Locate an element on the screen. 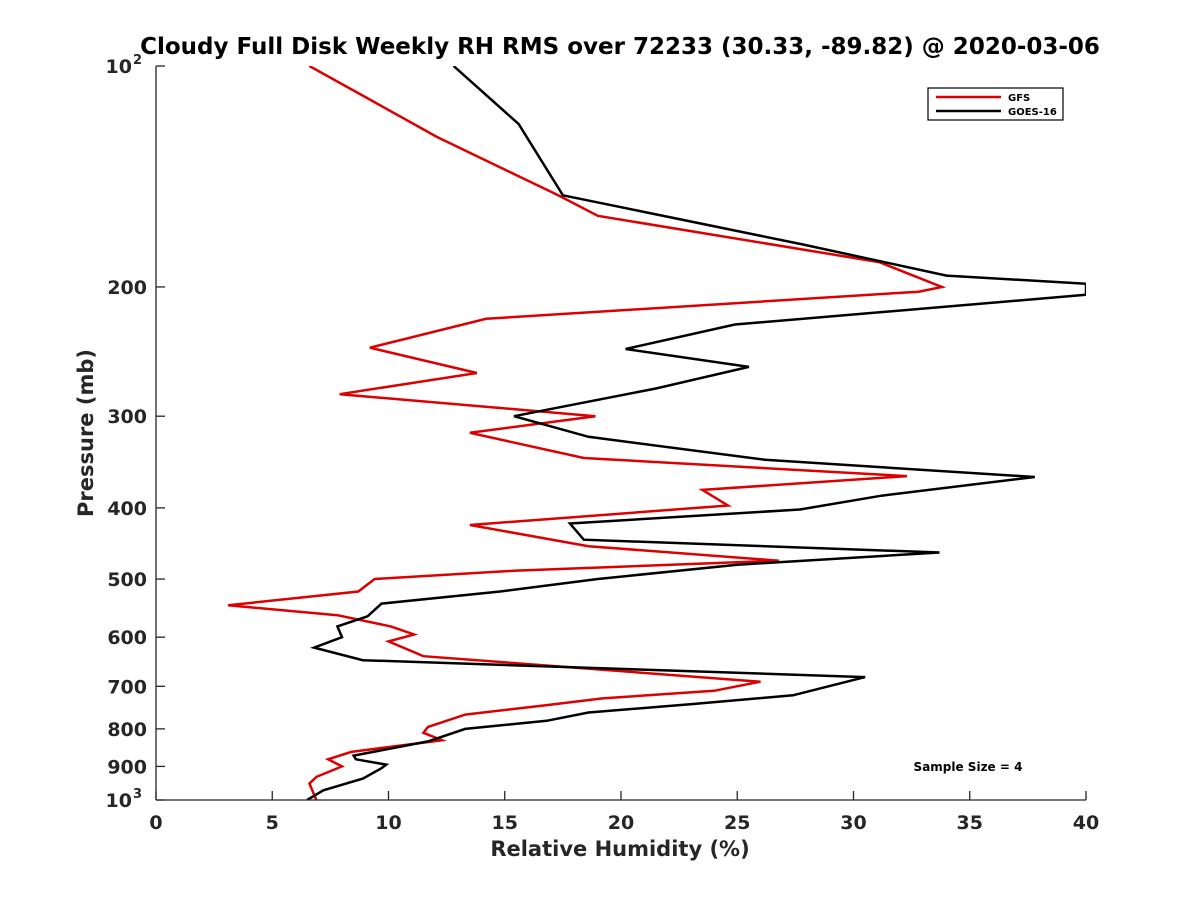 The image size is (1200, 900). legend-box is located at coordinates (995, 104).